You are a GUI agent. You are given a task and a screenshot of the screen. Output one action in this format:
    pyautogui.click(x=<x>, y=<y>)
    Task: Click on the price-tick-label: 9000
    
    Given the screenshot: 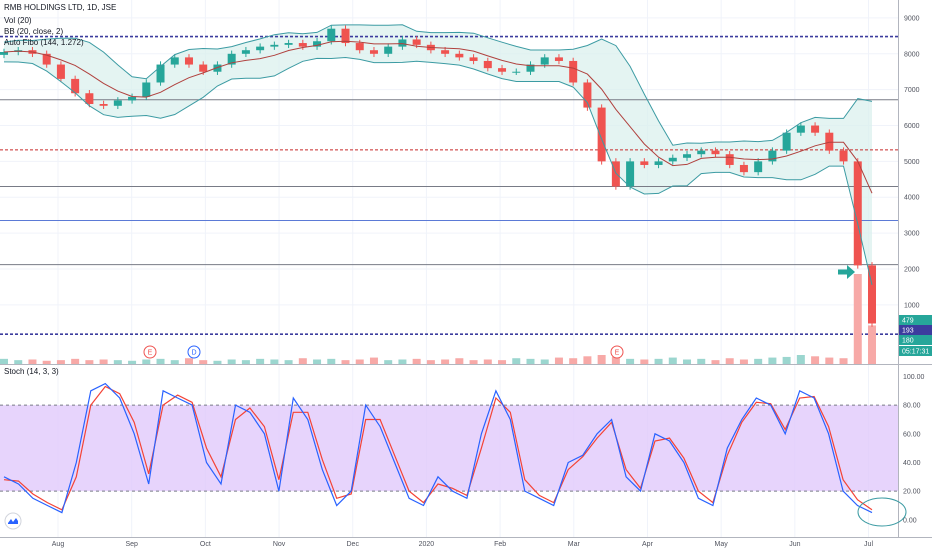 What is the action you would take?
    pyautogui.click(x=912, y=18)
    